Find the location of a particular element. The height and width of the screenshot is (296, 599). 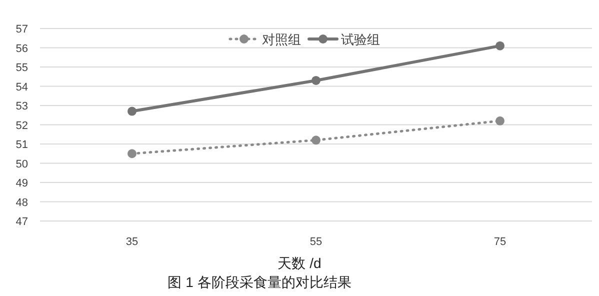

y-tick-label: 48 is located at coordinates (22, 202).